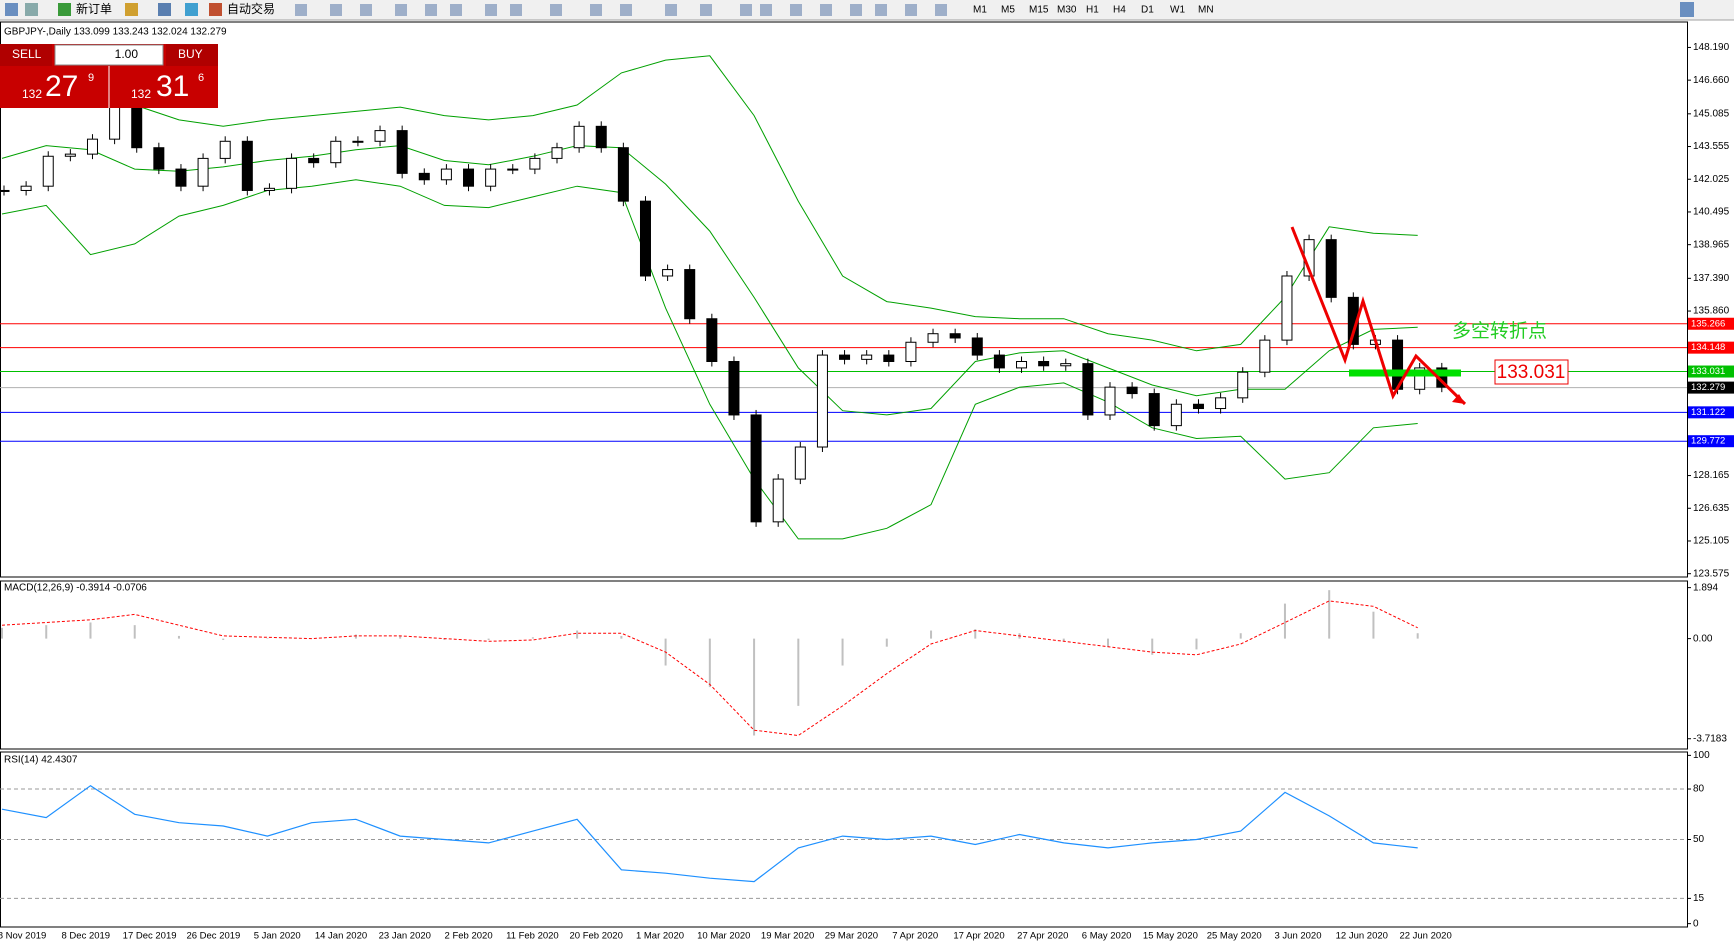 This screenshot has height=950, width=1734. Describe the element at coordinates (127, 54) in the screenshot. I see `volume: 1.00` at that location.